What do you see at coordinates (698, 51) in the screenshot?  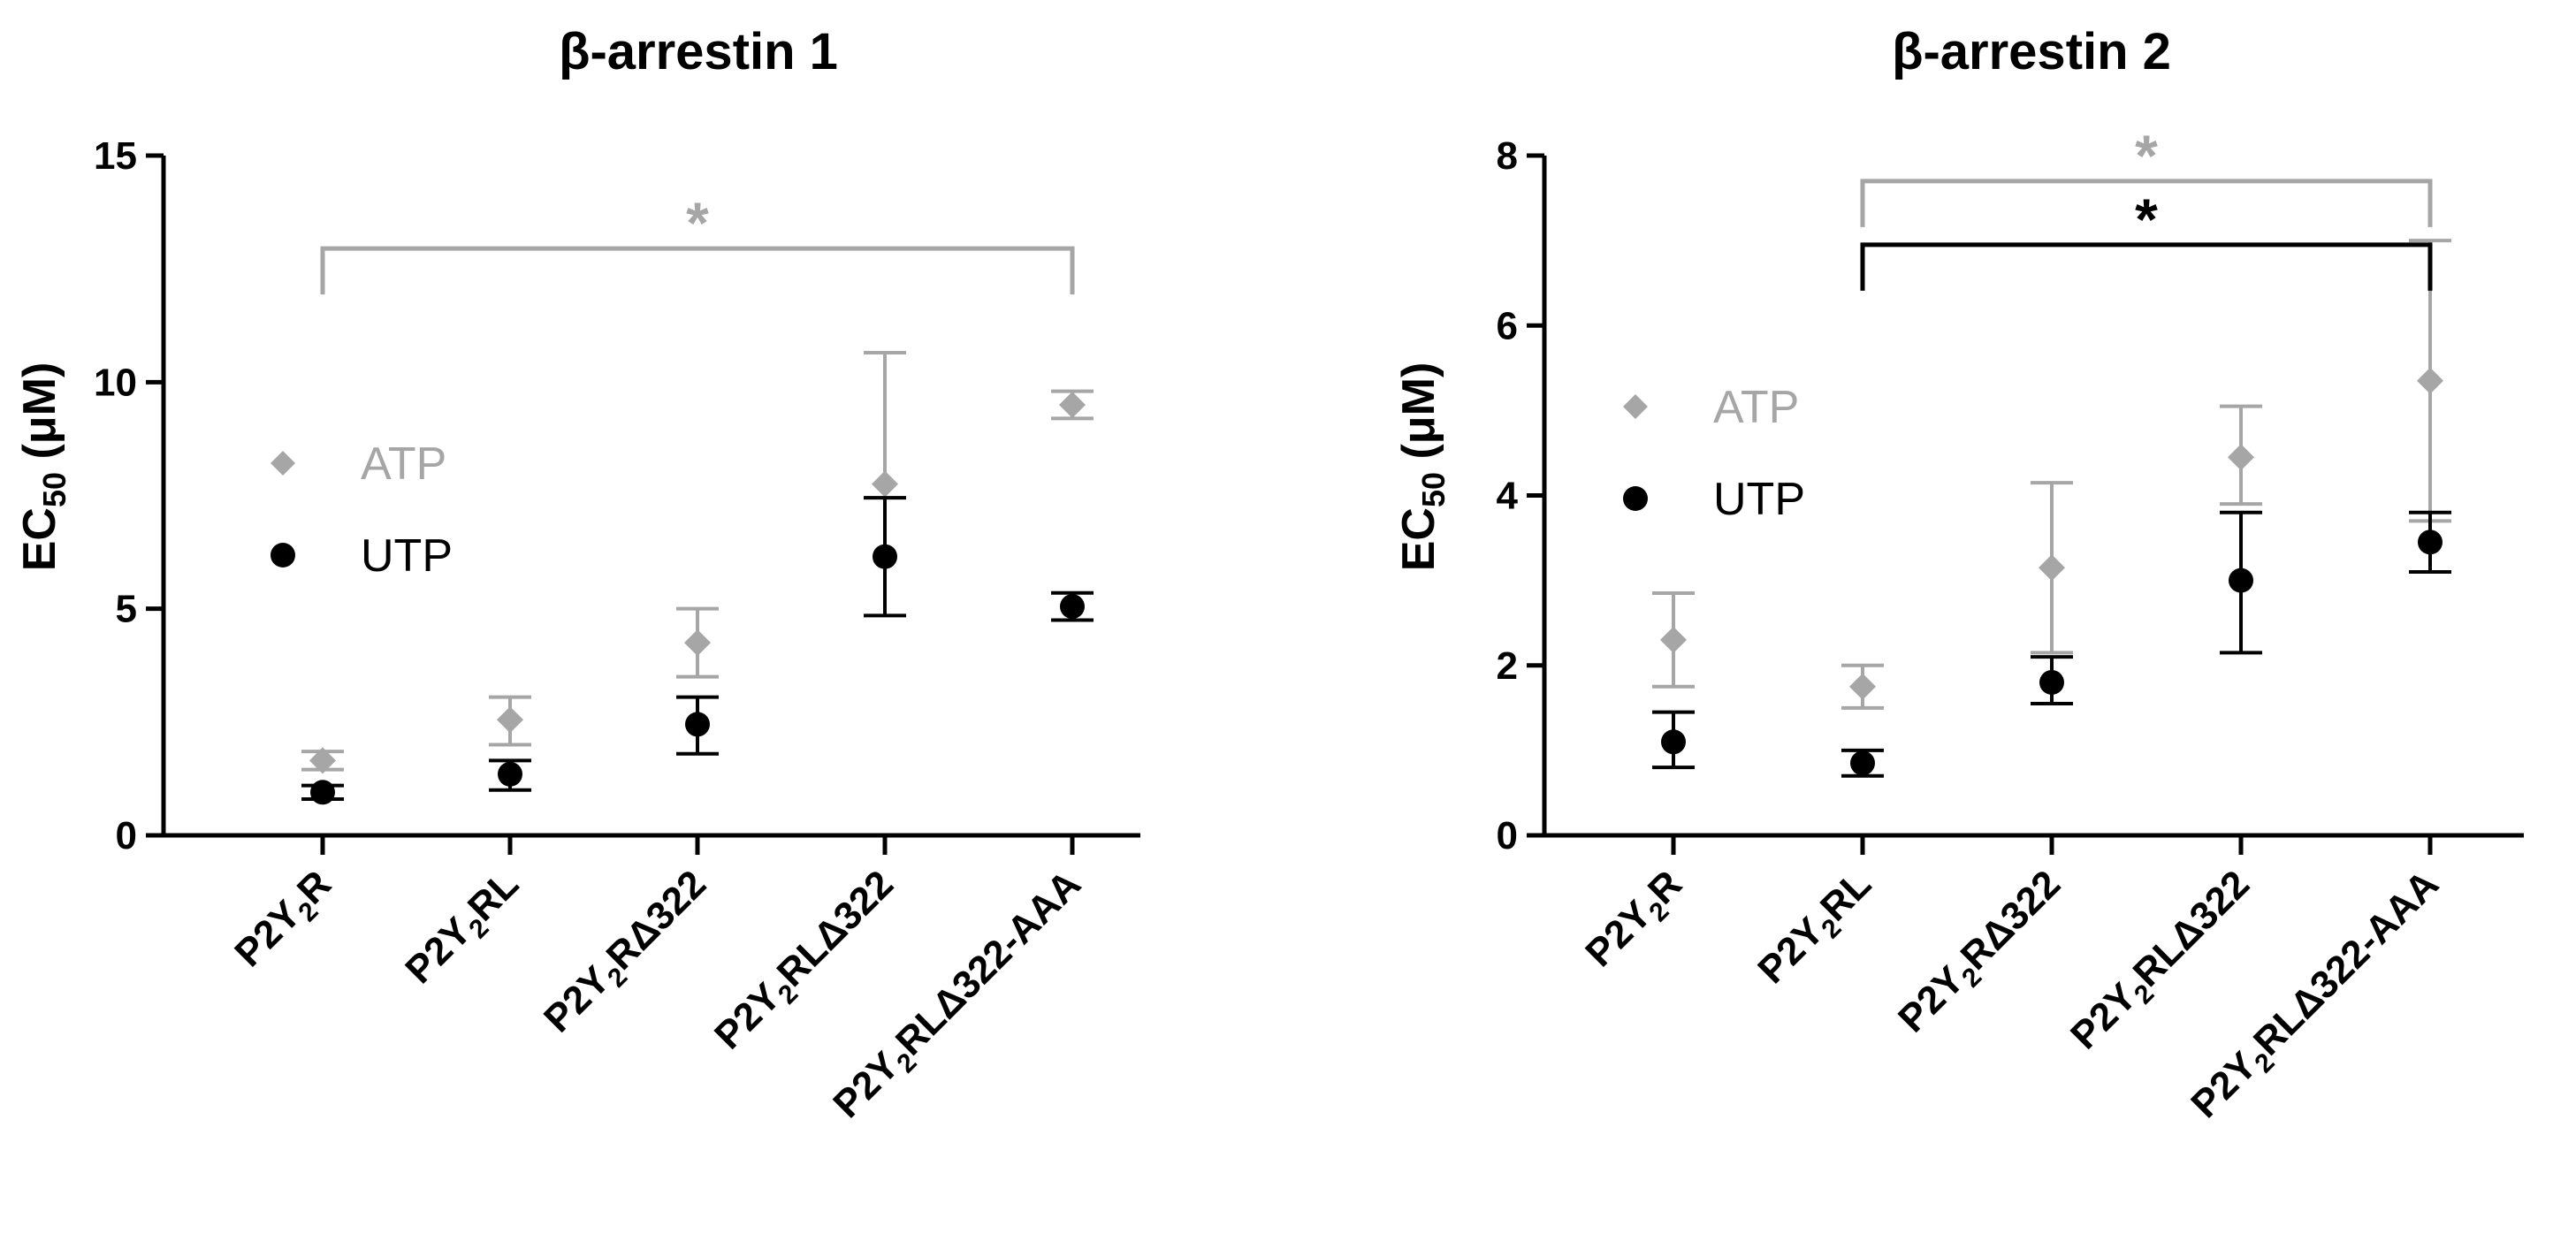 I see `chart-title: β-arrestin 1` at bounding box center [698, 51].